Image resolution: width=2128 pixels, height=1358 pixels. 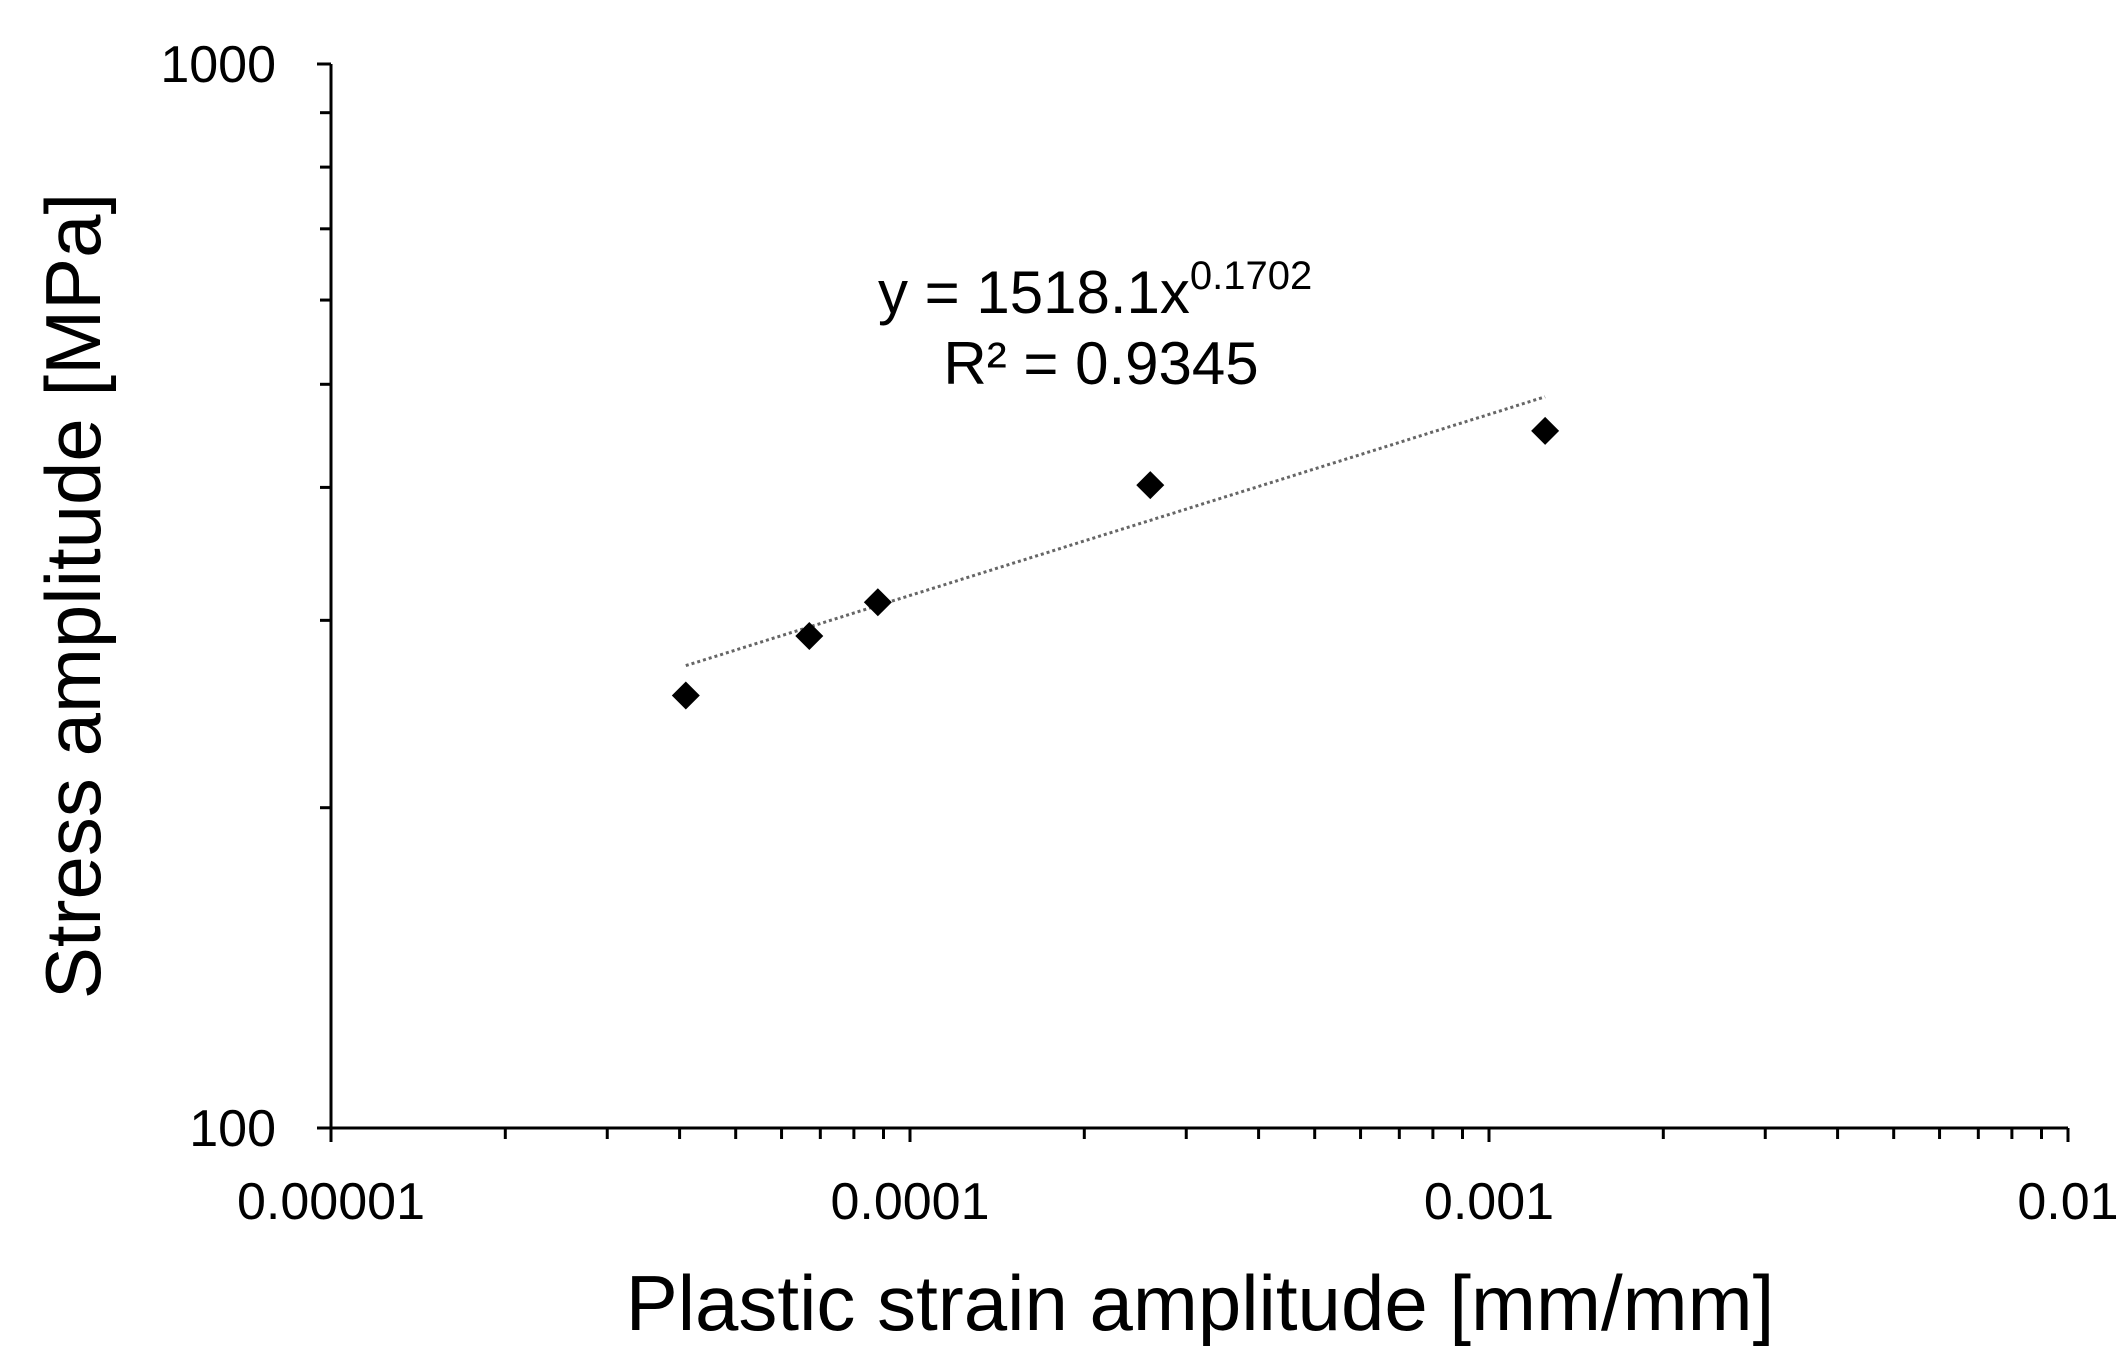 What do you see at coordinates (1489, 1202) in the screenshot?
I see `x-tick-label-0.001: 0.001` at bounding box center [1489, 1202].